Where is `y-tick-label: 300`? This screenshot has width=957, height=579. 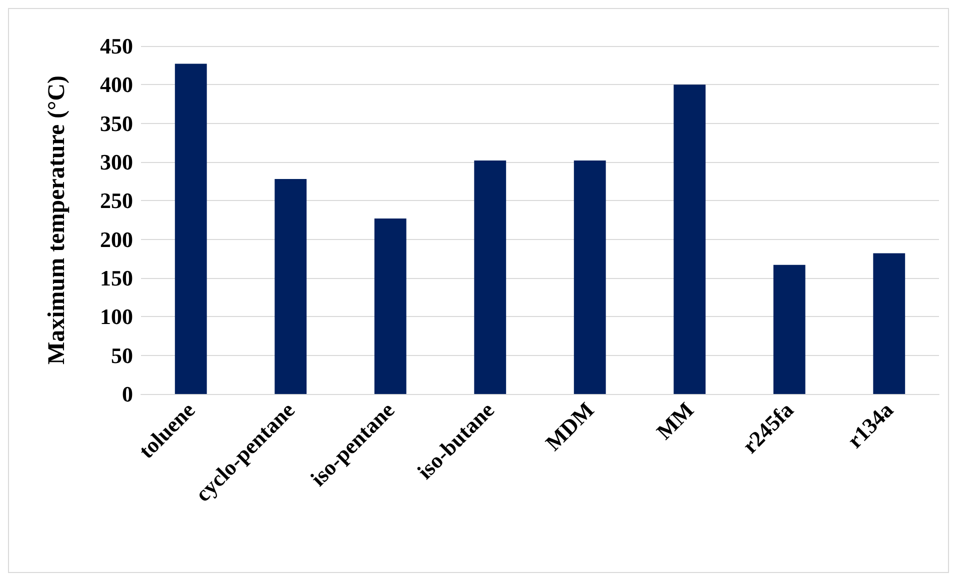
y-tick-label: 300 is located at coordinates (116, 162).